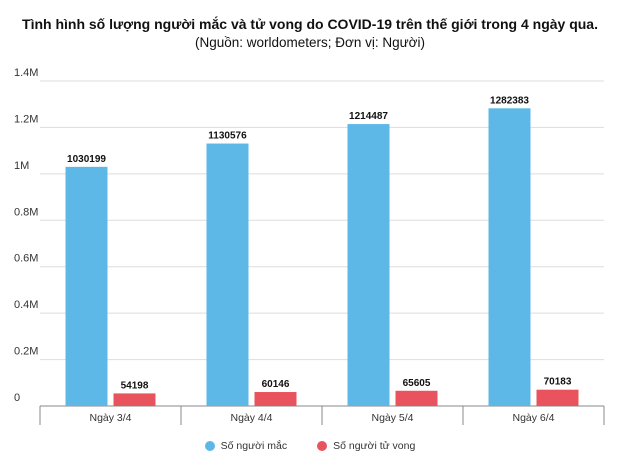 This screenshot has height=468, width=620. I want to click on y-tick-label: 1M, so click(21, 166).